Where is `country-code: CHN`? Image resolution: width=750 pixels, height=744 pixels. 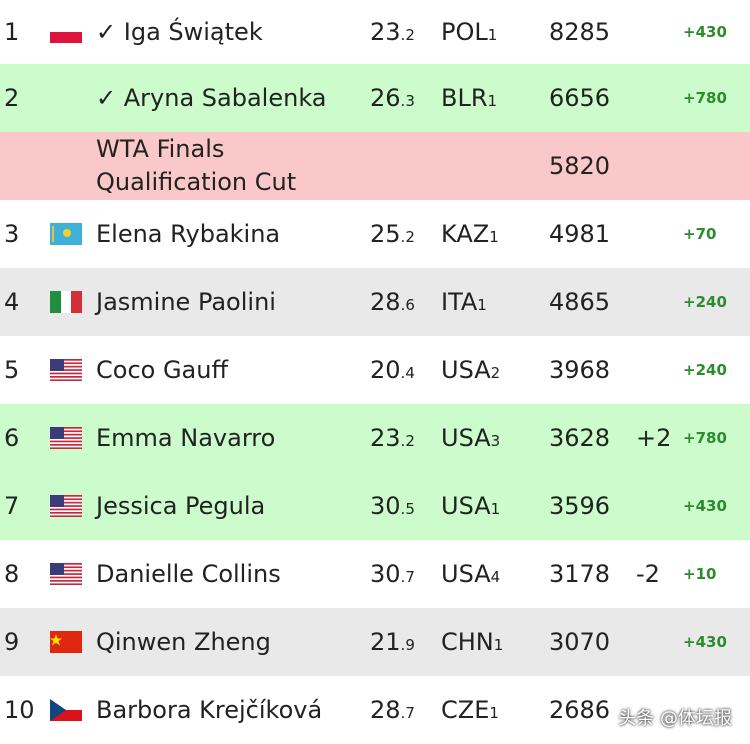
country-code: CHN is located at coordinates (467, 642).